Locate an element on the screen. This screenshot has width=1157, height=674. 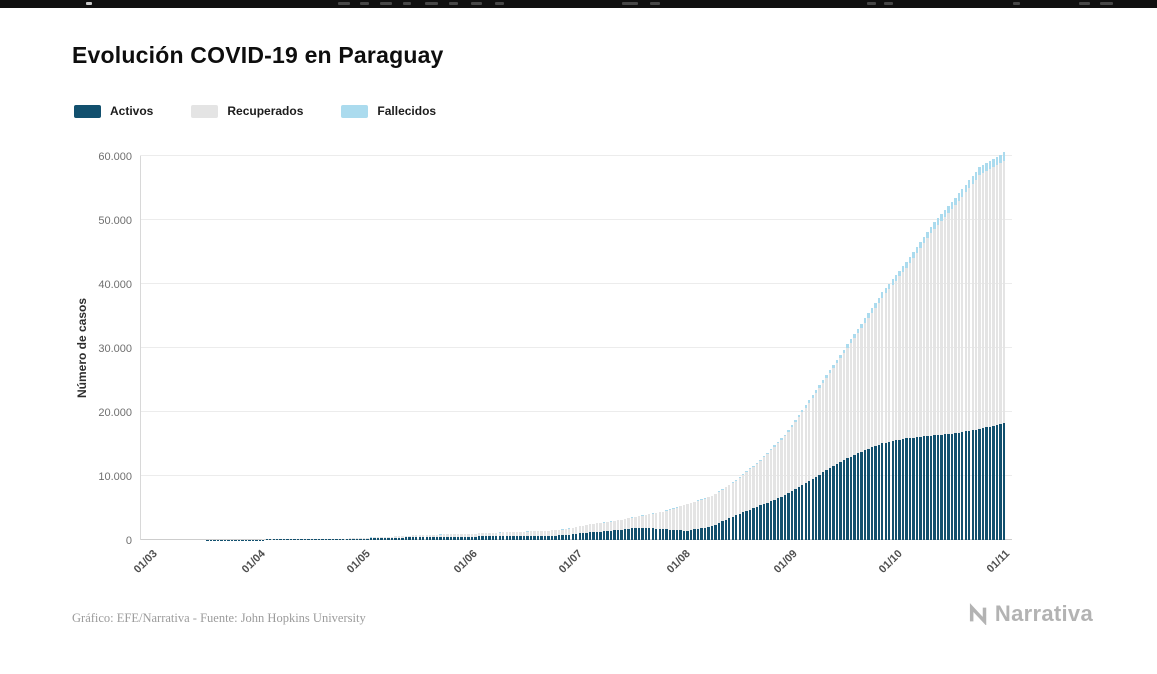
legend-item-fallecidos: Fallecidos is located at coordinates (388, 111).